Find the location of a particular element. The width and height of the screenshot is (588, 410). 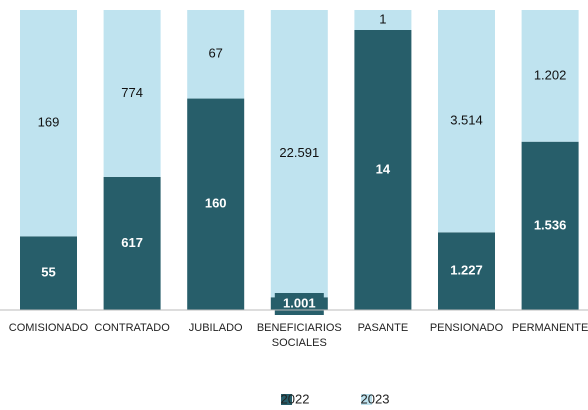

data-label: 1.536 is located at coordinates (550, 224).